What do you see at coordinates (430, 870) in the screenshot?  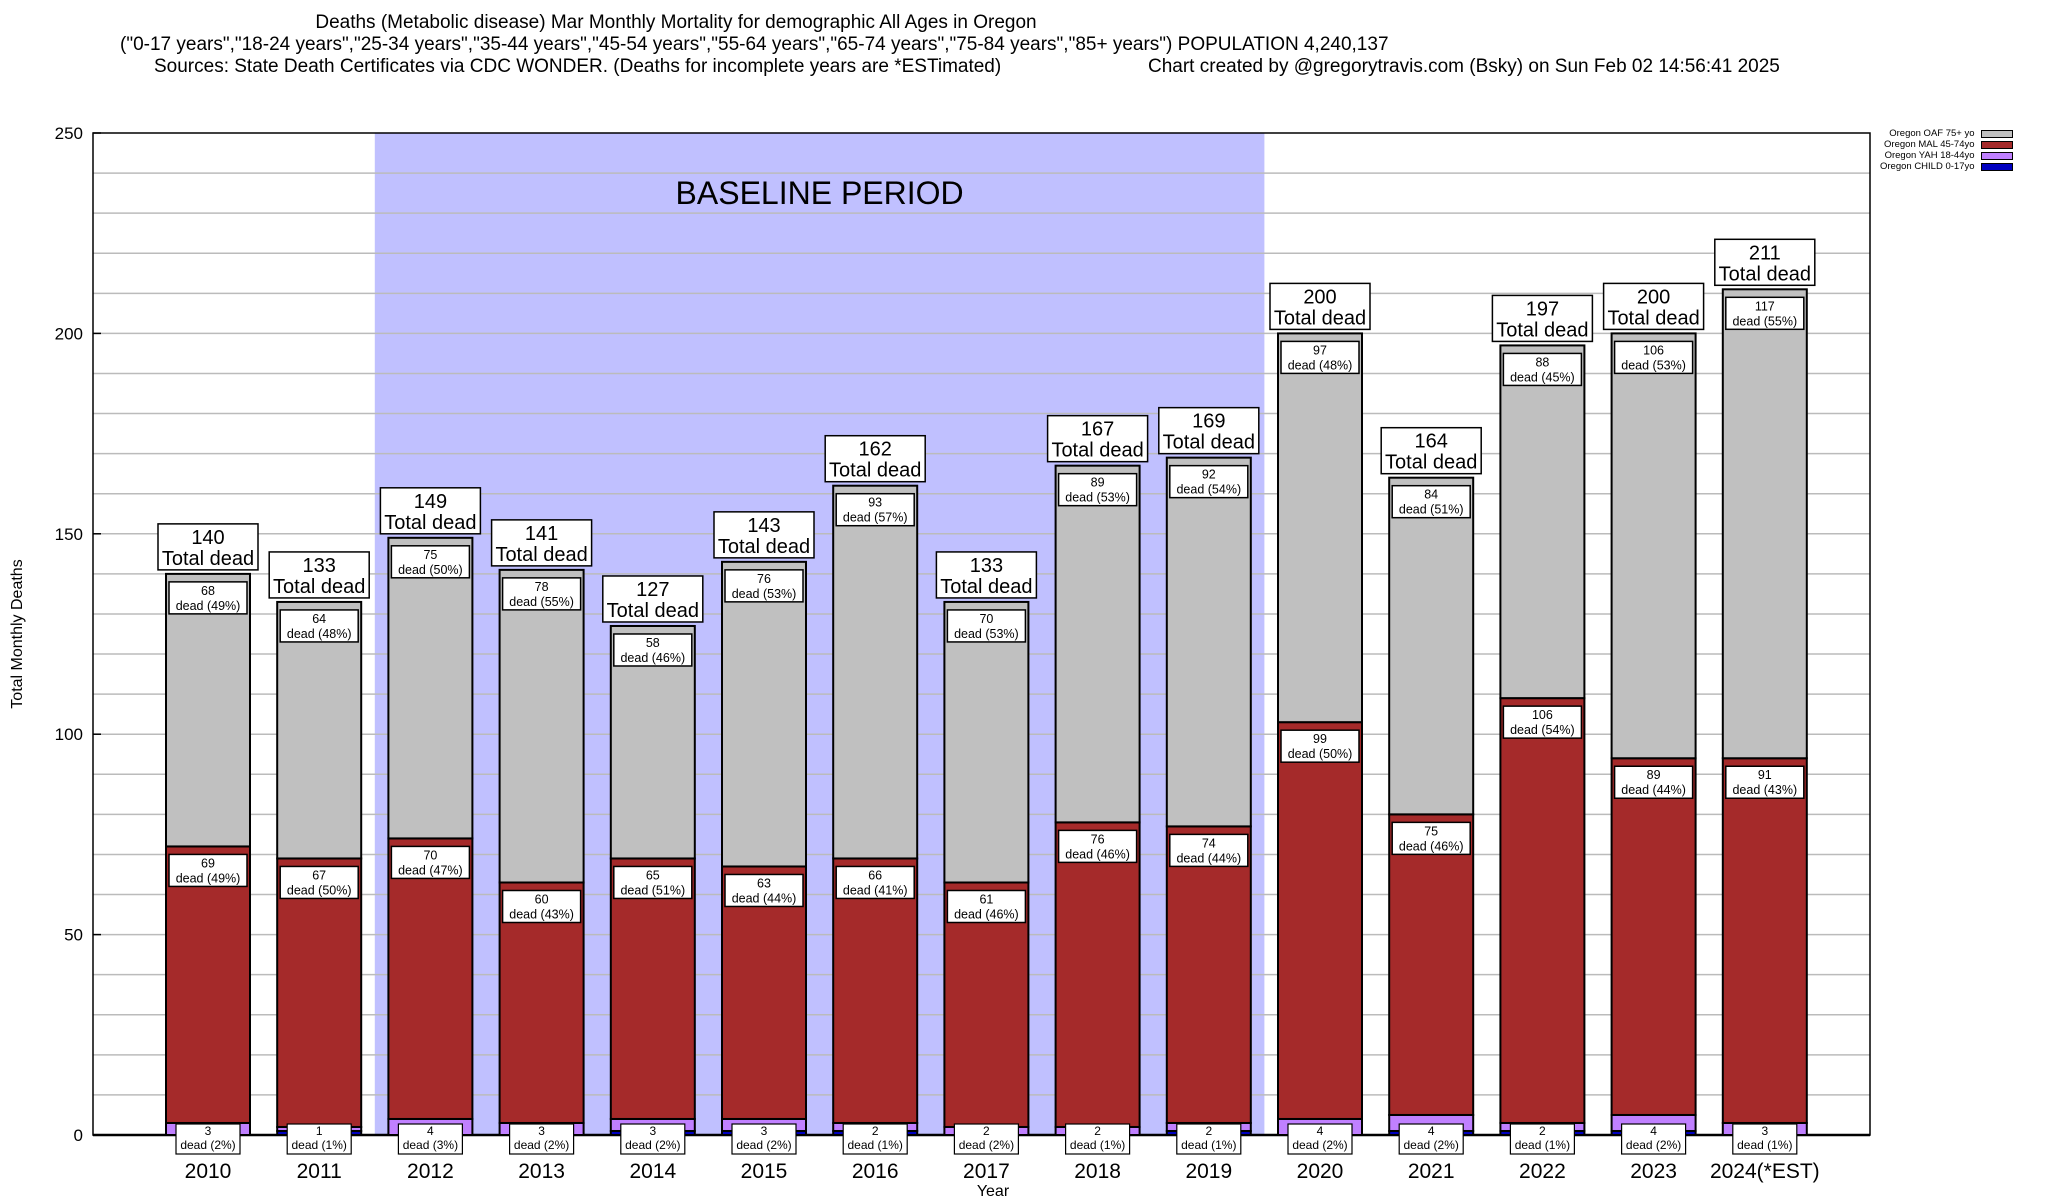 I see `segment-label-pct: dead (47%)` at bounding box center [430, 870].